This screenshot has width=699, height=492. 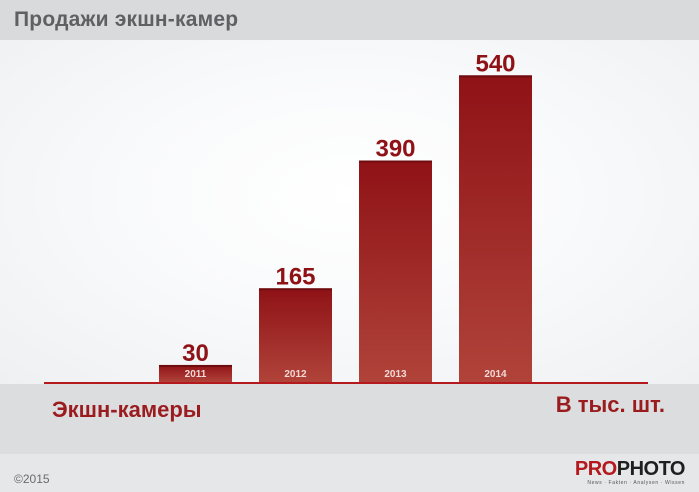 I want to click on category-label-2011: 2011, so click(x=196, y=374).